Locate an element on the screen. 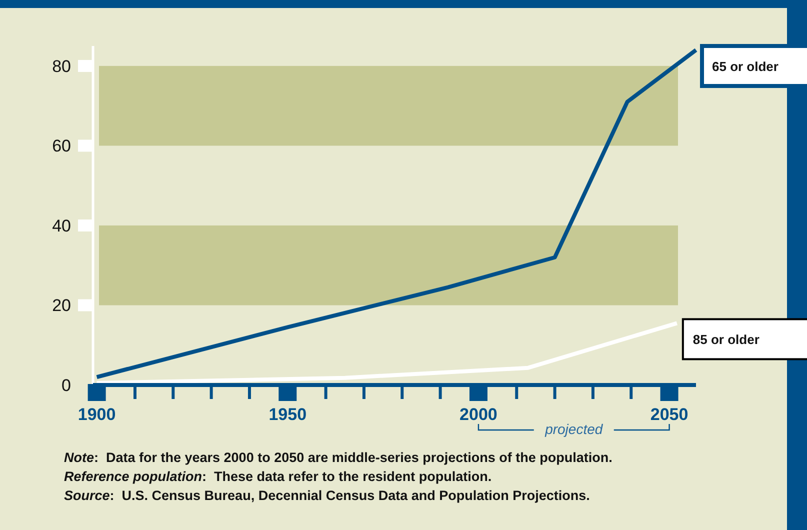 The width and height of the screenshot is (807, 530). text: Note: Data for the years 2000 to 2050 are middle-series projections of the population. is located at coordinates (338, 457).